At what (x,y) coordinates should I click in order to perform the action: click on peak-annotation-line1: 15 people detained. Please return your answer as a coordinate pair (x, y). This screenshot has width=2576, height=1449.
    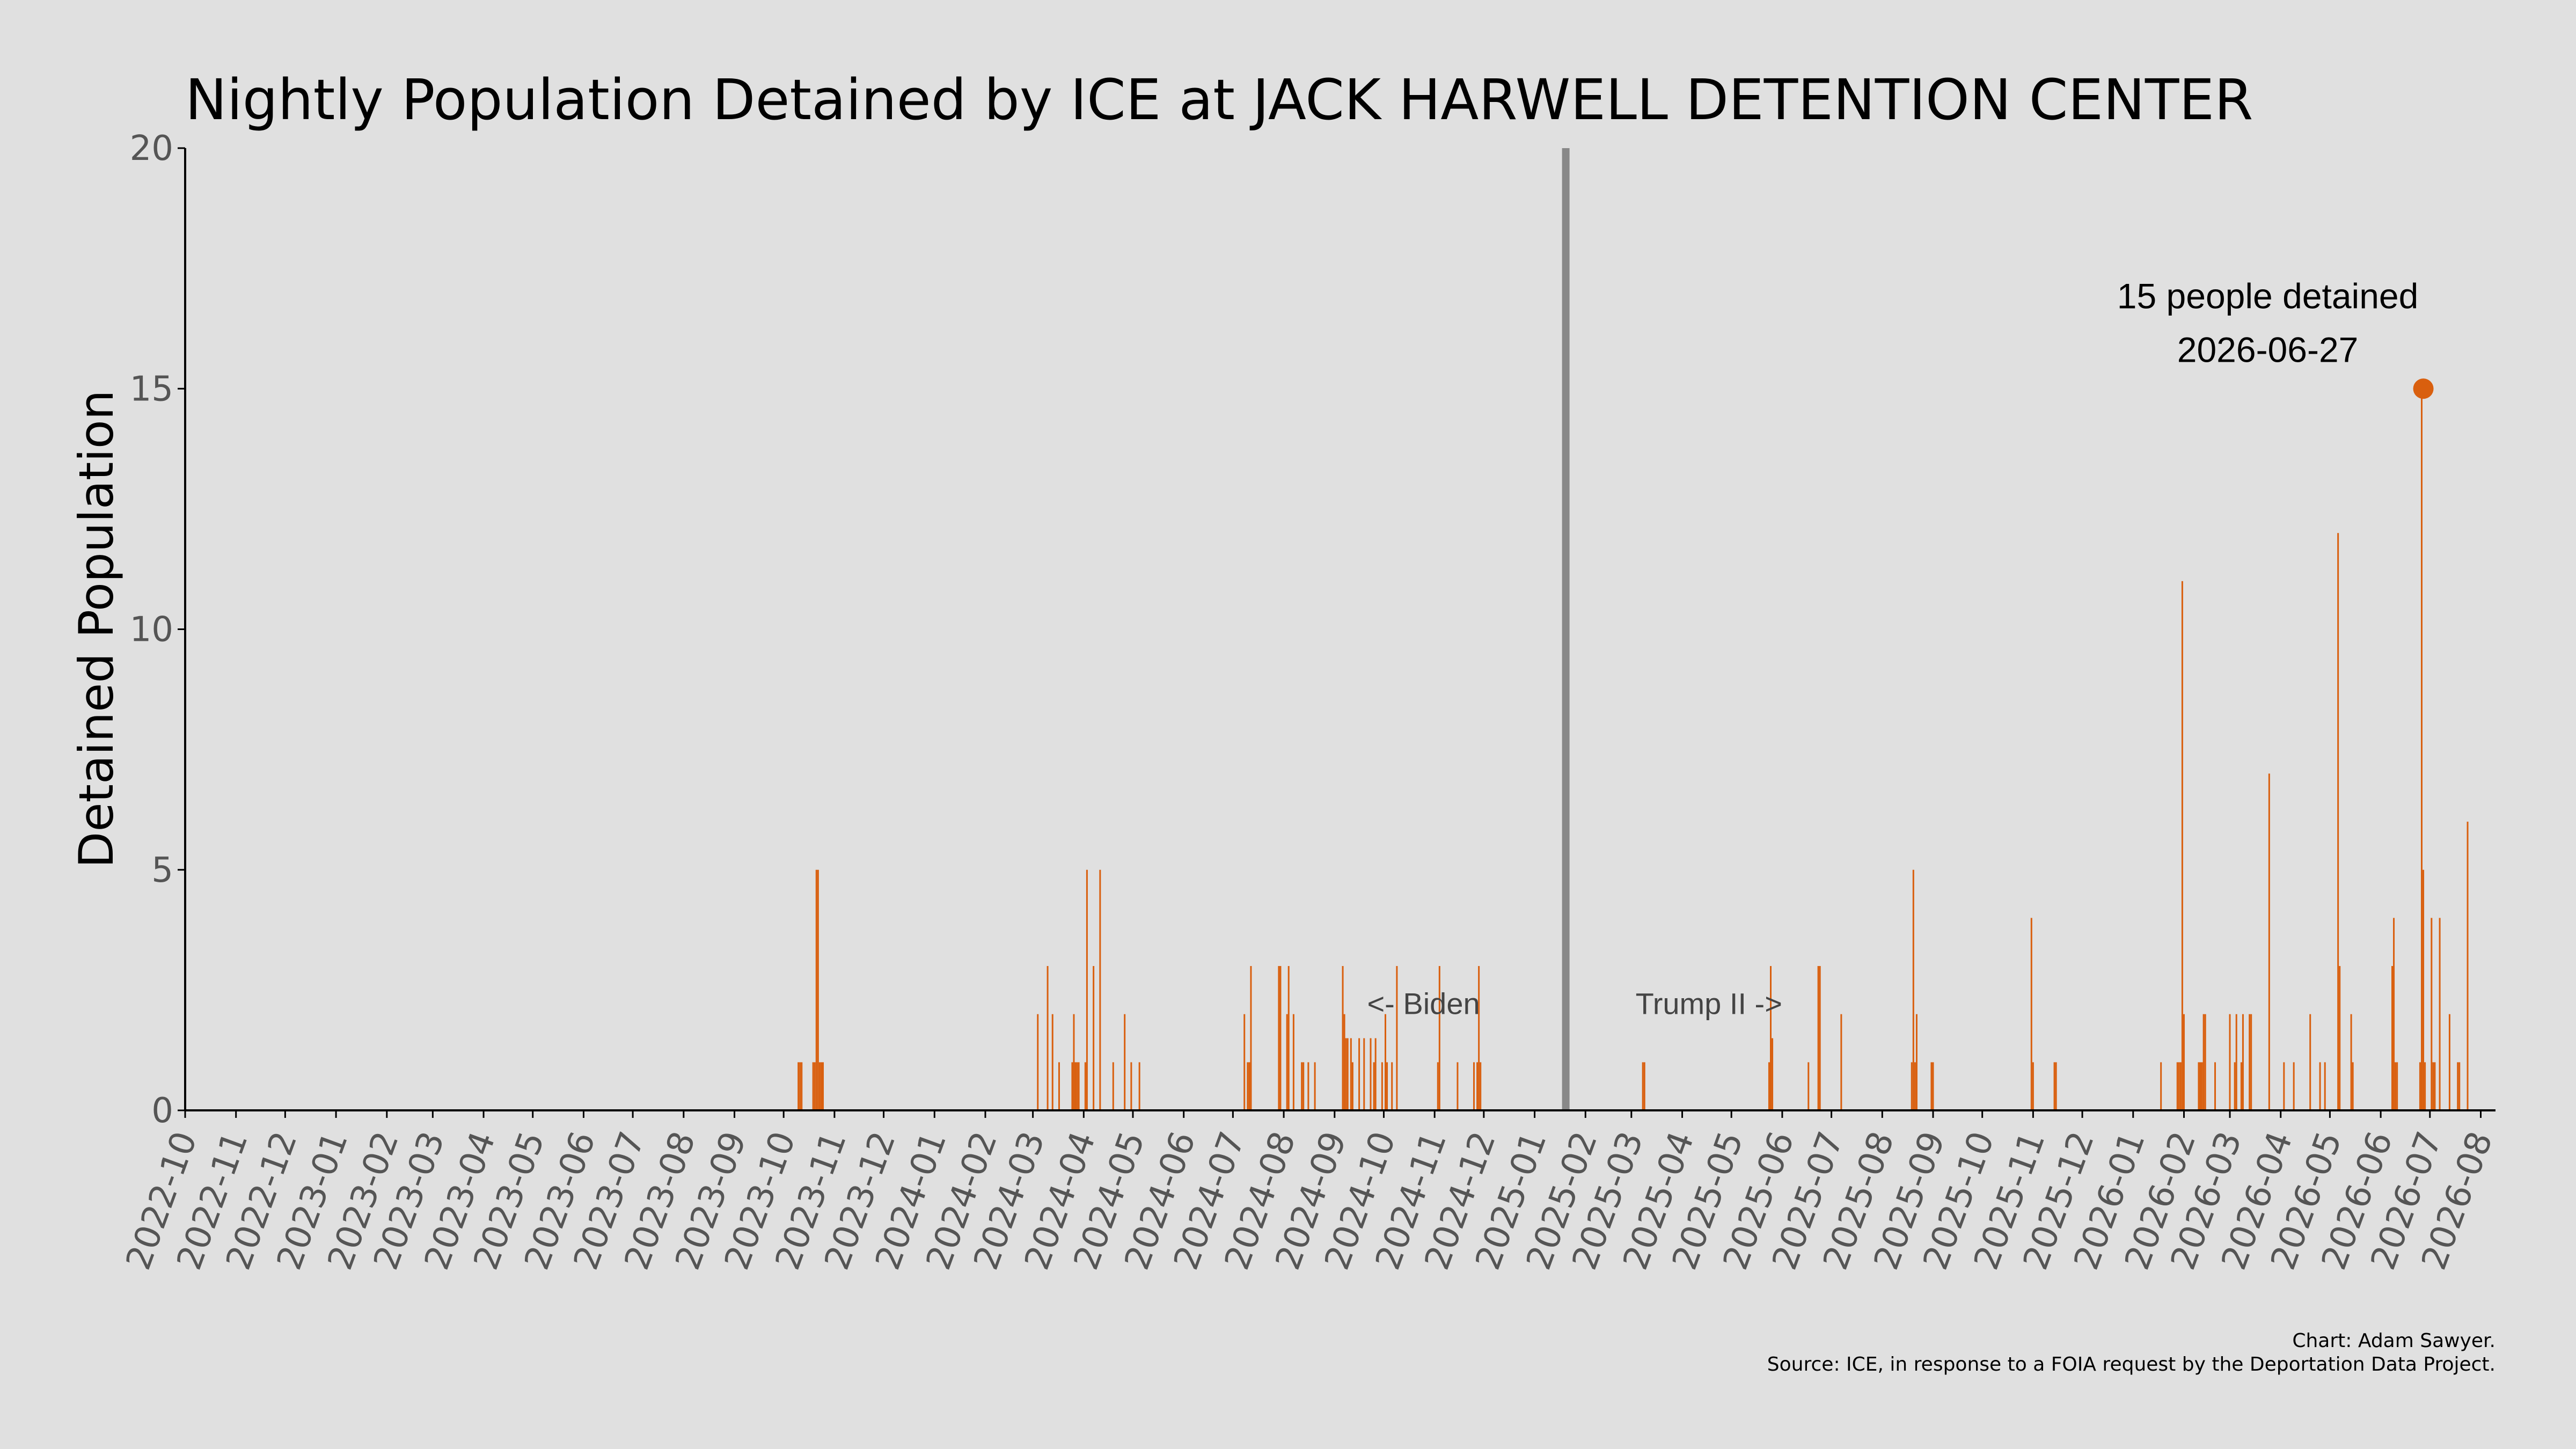
    Looking at the image, I should click on (2268, 296).